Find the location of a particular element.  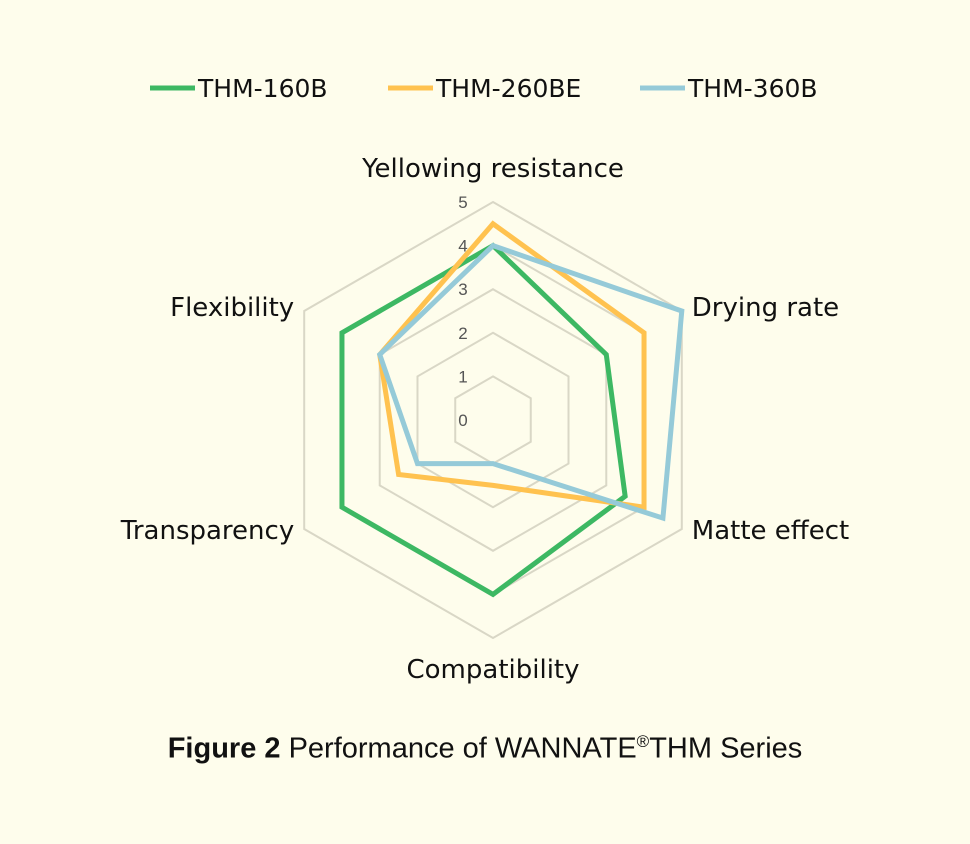

legend-label: THM-360B is located at coordinates (752, 88).